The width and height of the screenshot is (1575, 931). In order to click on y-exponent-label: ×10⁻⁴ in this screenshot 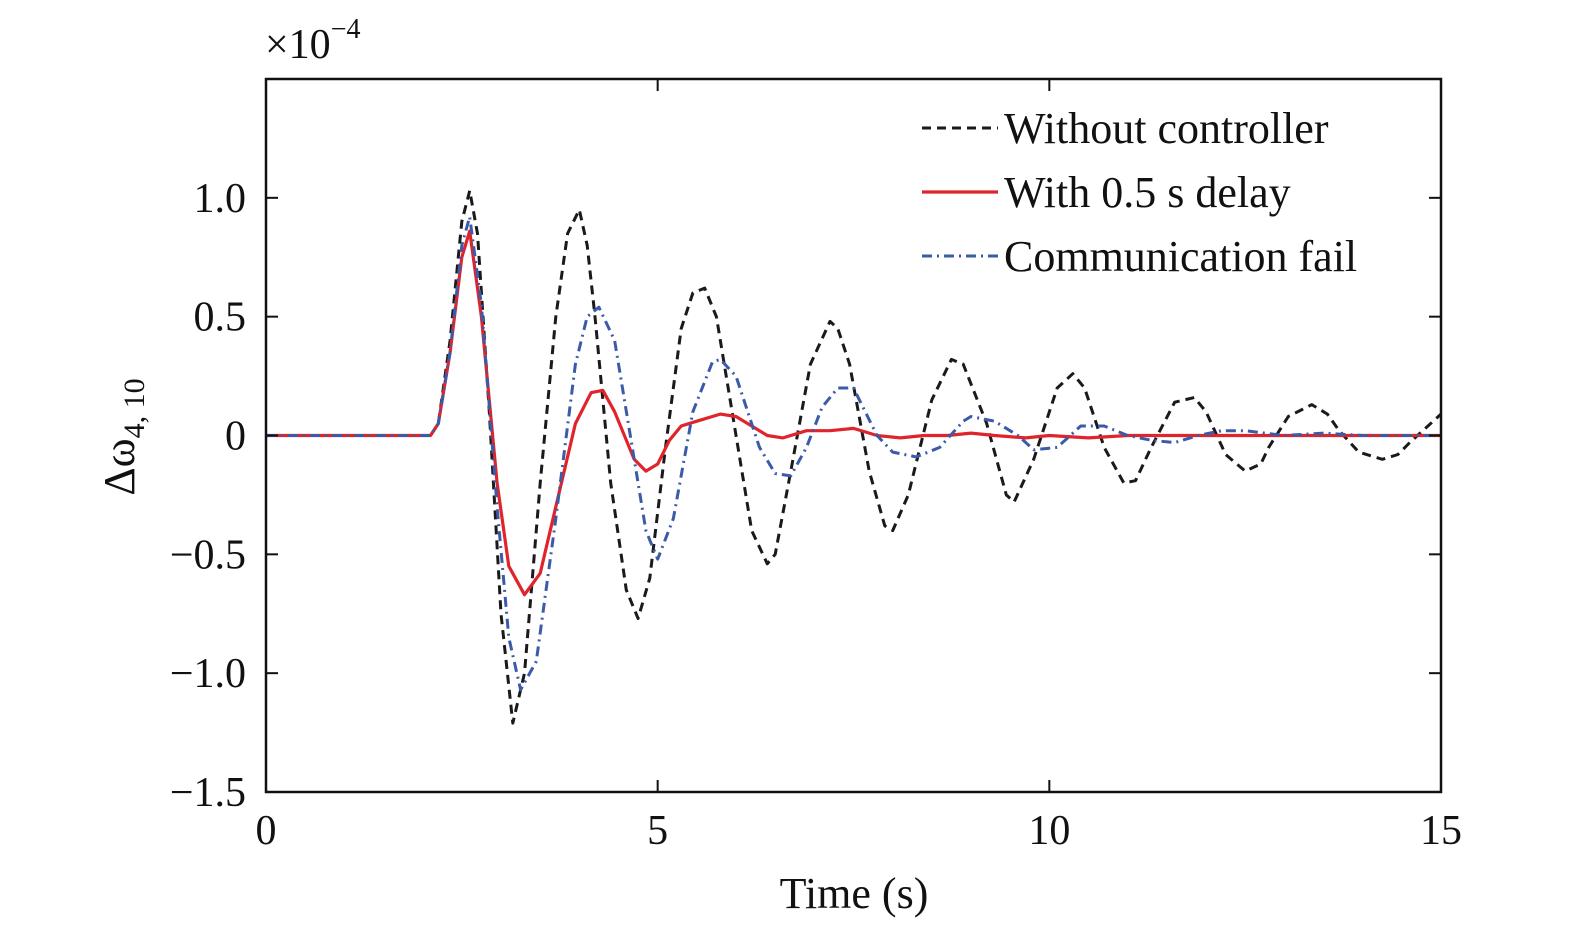, I will do `click(312, 41)`.